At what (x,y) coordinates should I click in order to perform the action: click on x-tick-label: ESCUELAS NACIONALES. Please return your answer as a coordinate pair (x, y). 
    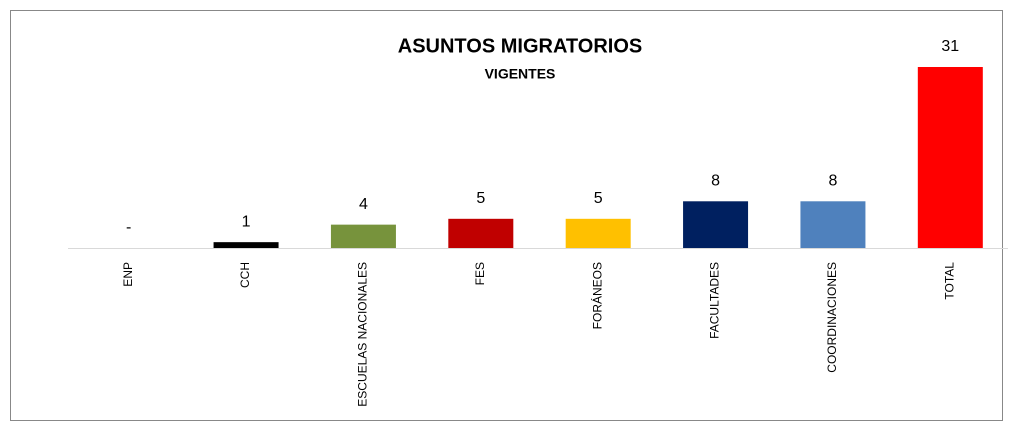
    Looking at the image, I should click on (363, 334).